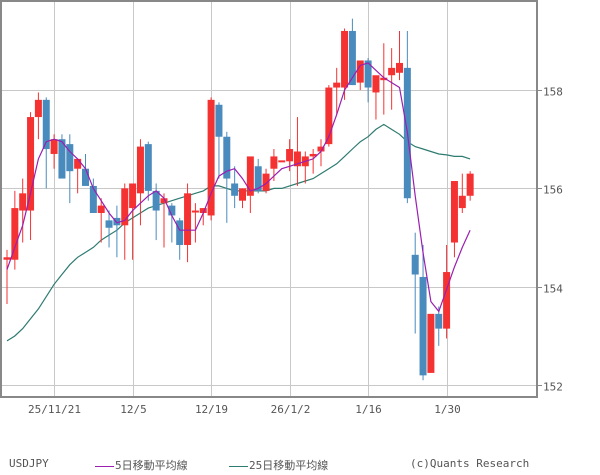  Describe the element at coordinates (470, 463) in the screenshot. I see `credit-label: (c)Quants Research` at that location.